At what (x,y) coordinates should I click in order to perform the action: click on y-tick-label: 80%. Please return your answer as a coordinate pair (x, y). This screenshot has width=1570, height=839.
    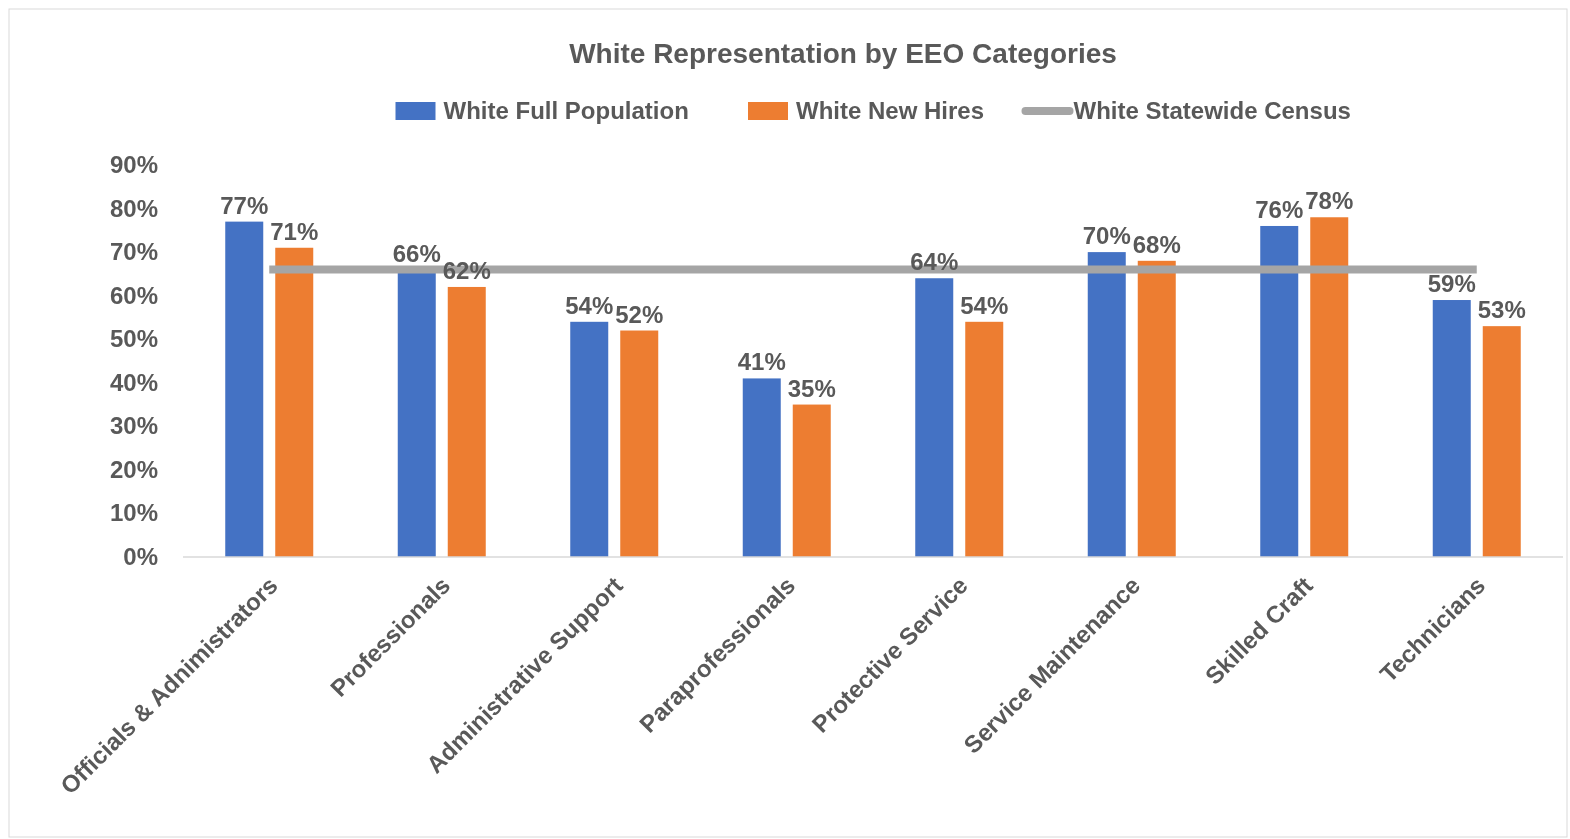
    Looking at the image, I should click on (133, 208).